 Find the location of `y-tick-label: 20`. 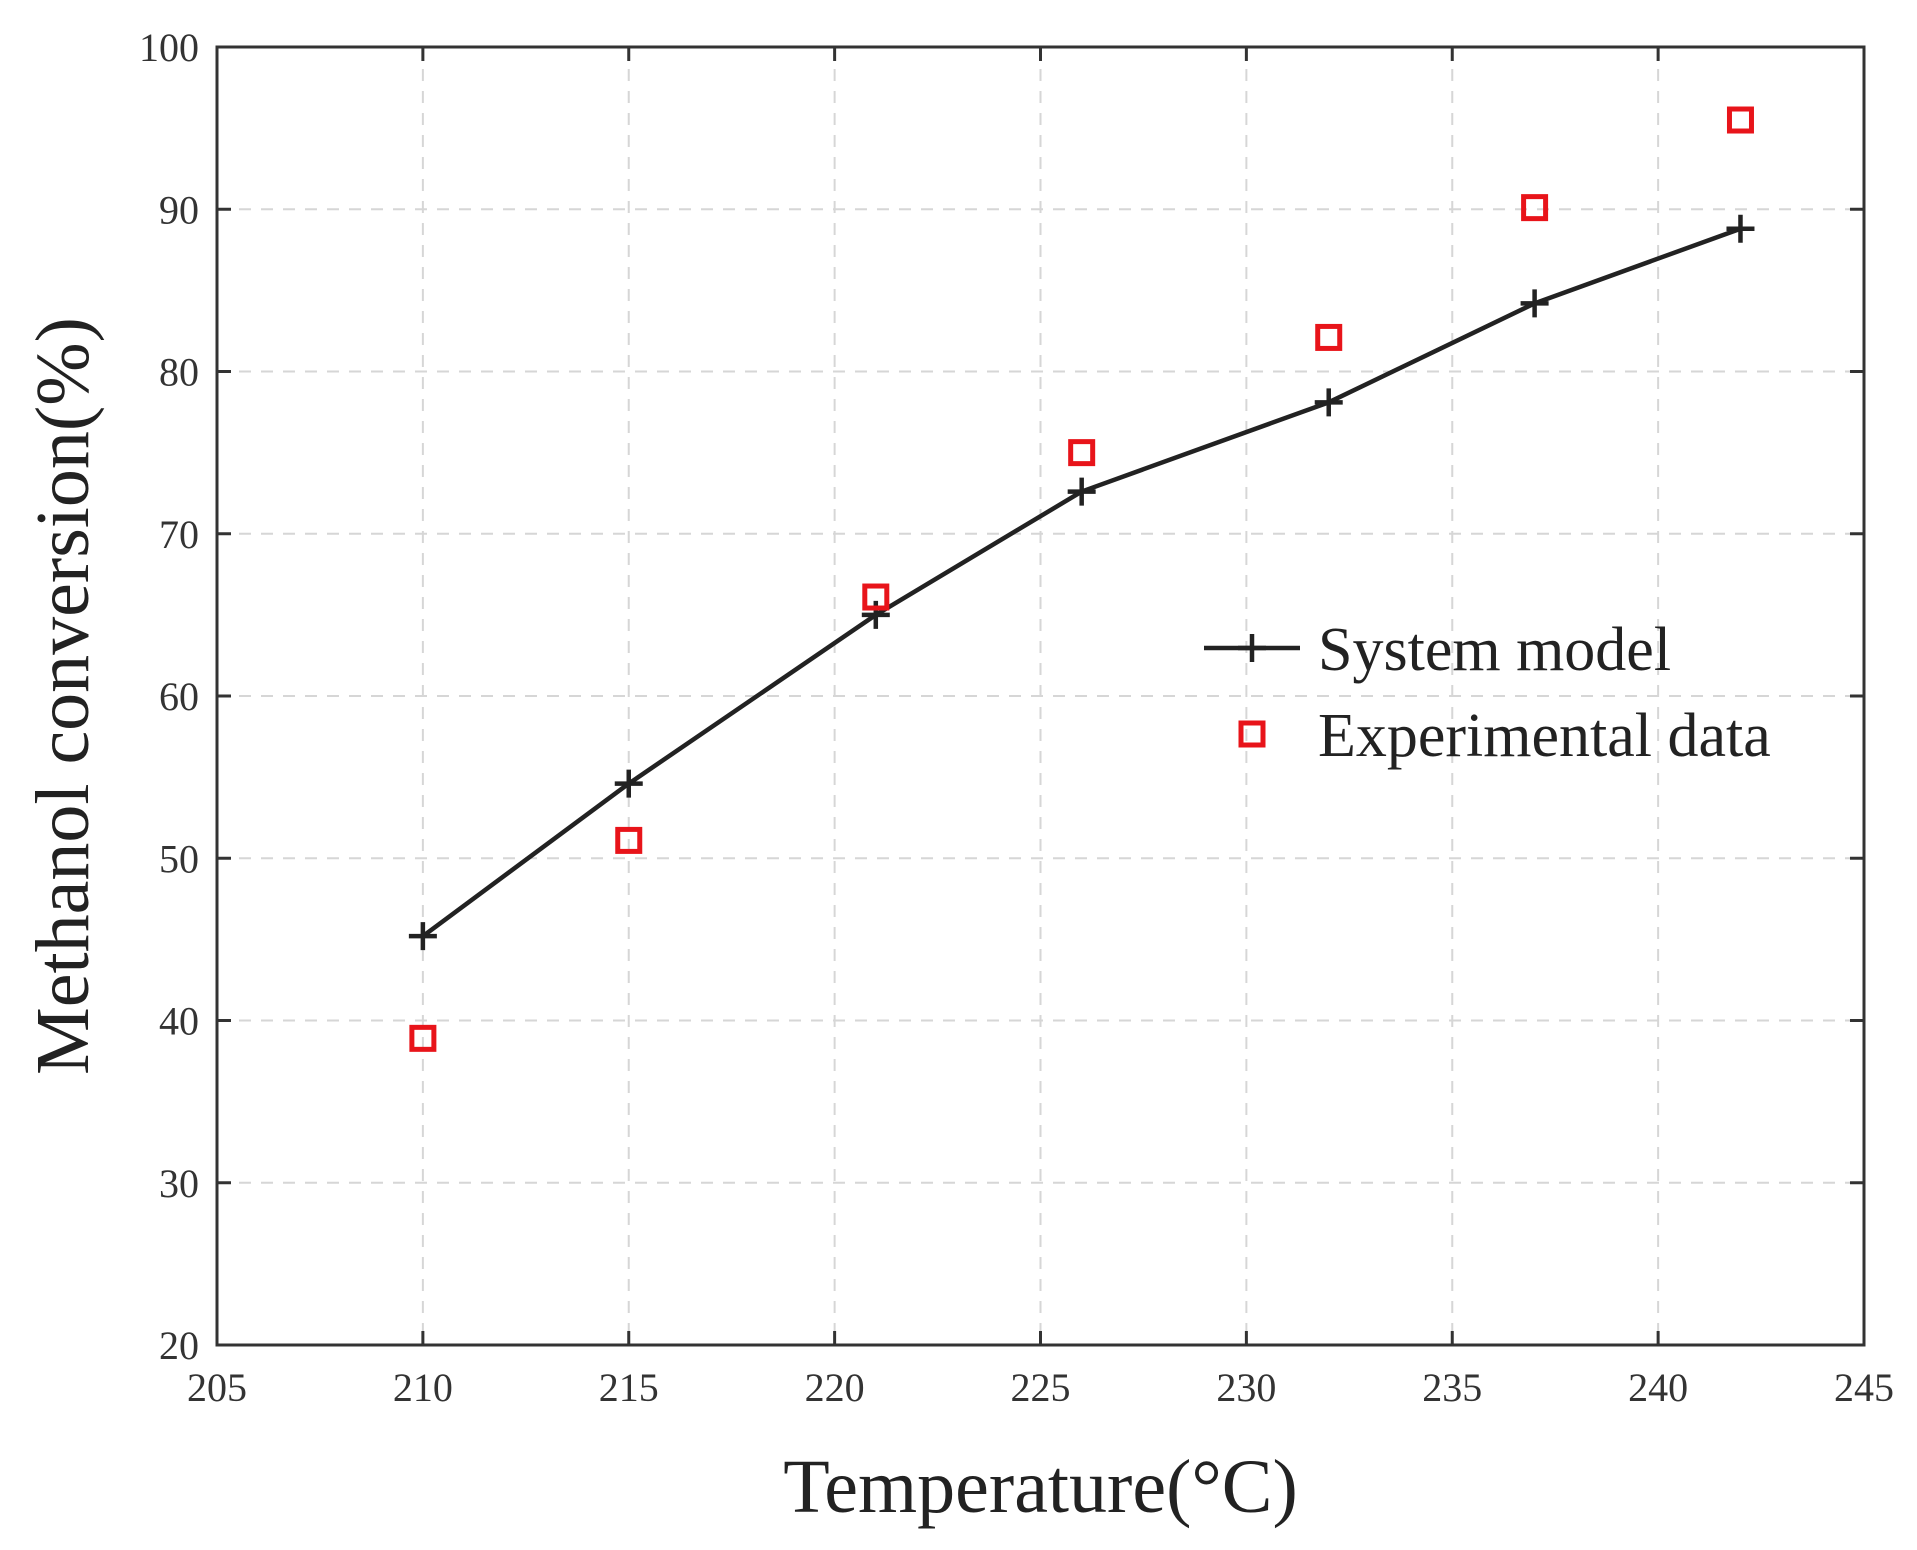

y-tick-label: 20 is located at coordinates (179, 1345).